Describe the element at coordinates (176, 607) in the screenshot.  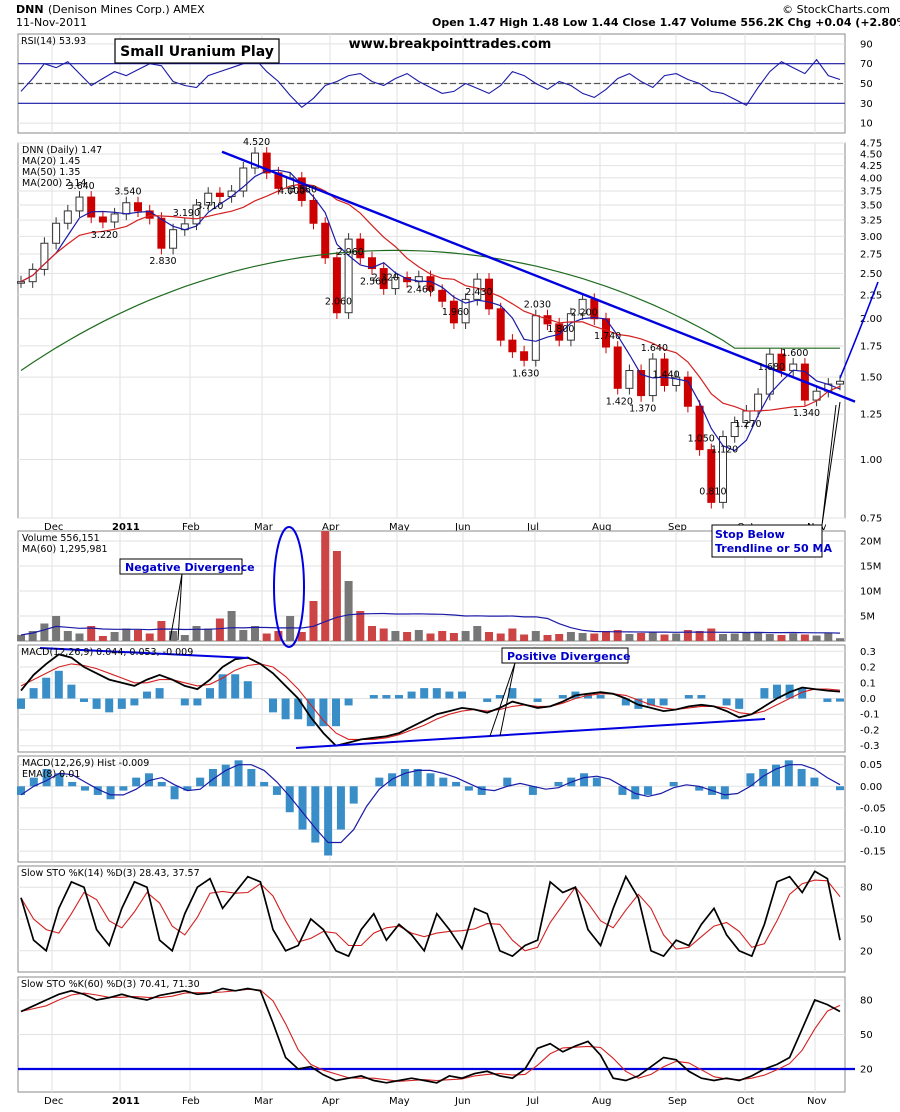
I see `neg-divergence-pointer` at that location.